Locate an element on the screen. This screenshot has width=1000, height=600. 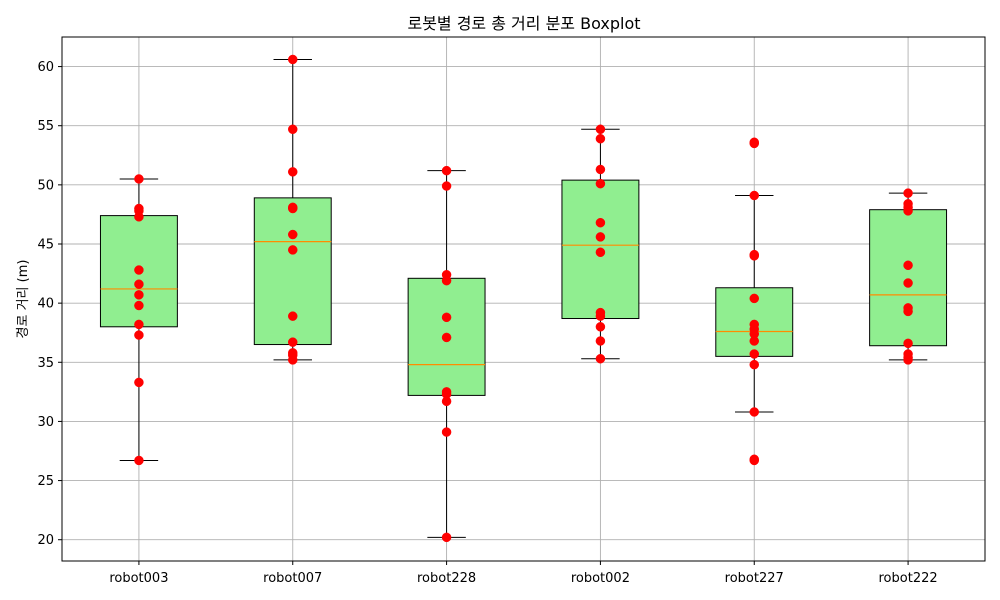
x-tick-label: robot003 is located at coordinates (138, 578).